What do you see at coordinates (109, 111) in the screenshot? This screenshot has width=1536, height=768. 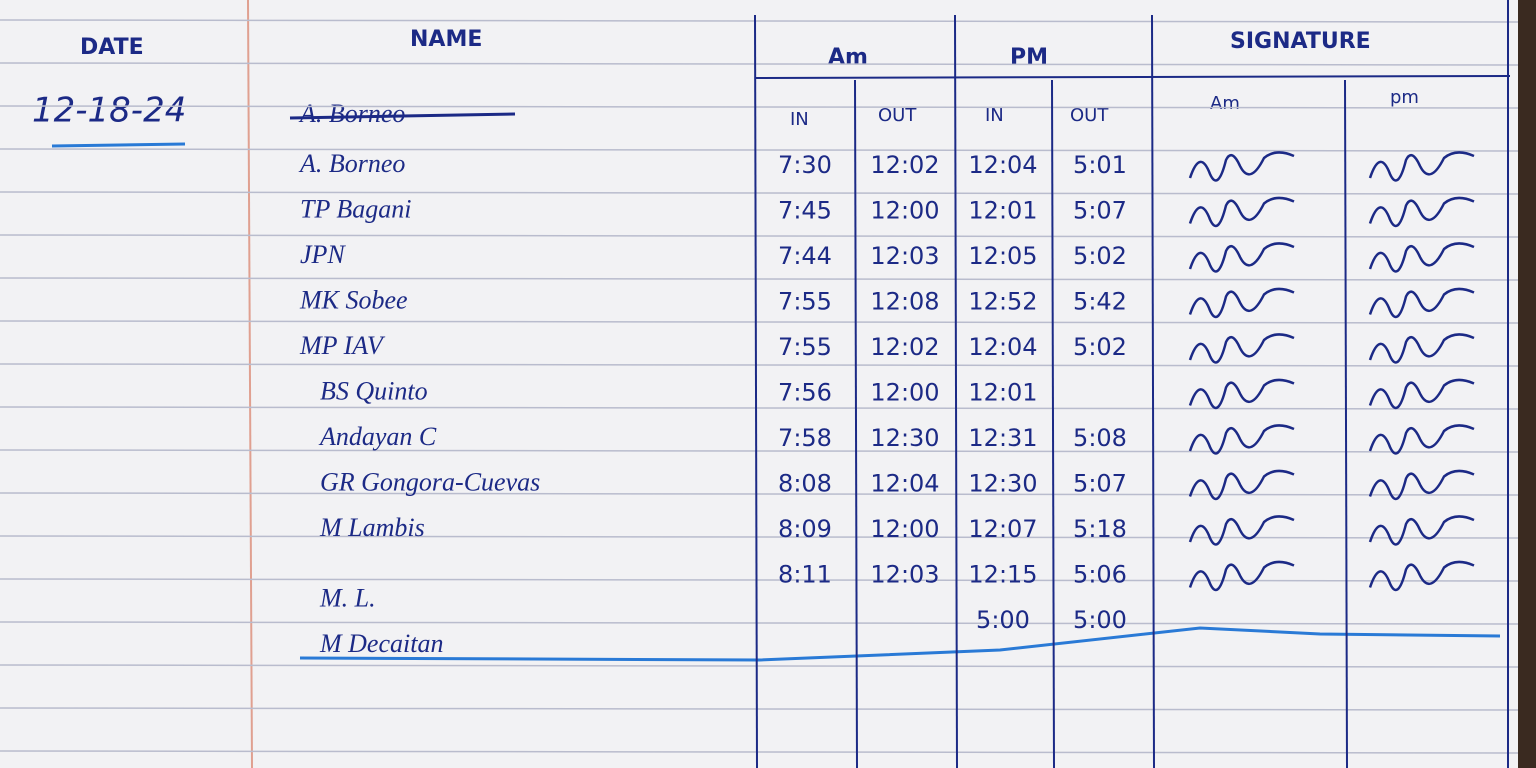 I see `entry-date: 12-18-24` at bounding box center [109, 111].